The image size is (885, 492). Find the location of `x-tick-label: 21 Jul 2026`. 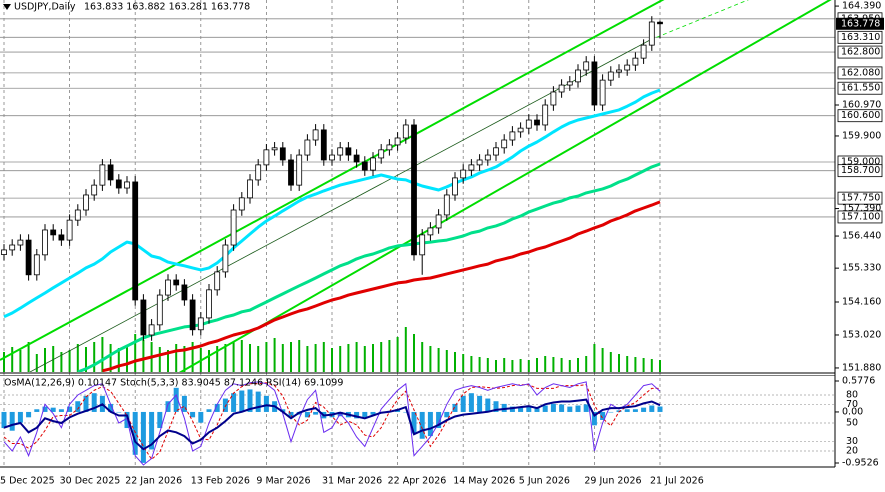

x-tick-label: 21 Jul 2026 is located at coordinates (677, 481).